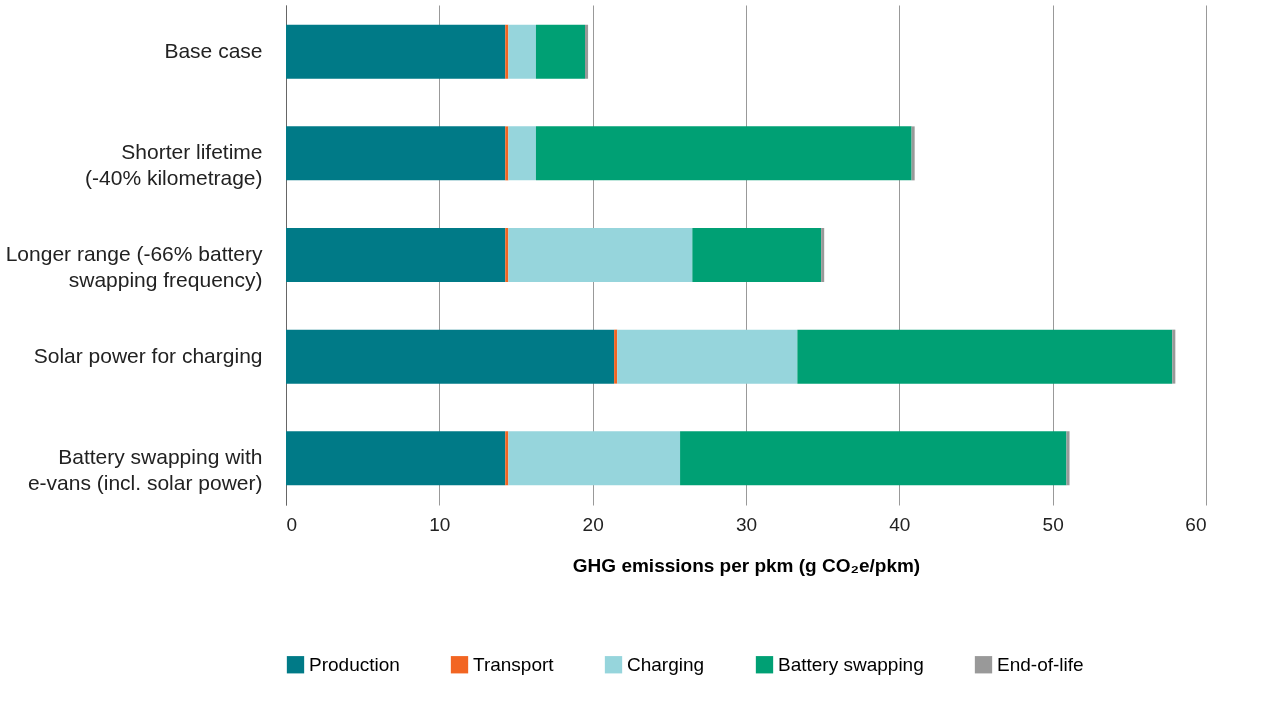 The height and width of the screenshot is (702, 1283). Describe the element at coordinates (213, 50) in the screenshot. I see `y-tick-label: Base case` at that location.